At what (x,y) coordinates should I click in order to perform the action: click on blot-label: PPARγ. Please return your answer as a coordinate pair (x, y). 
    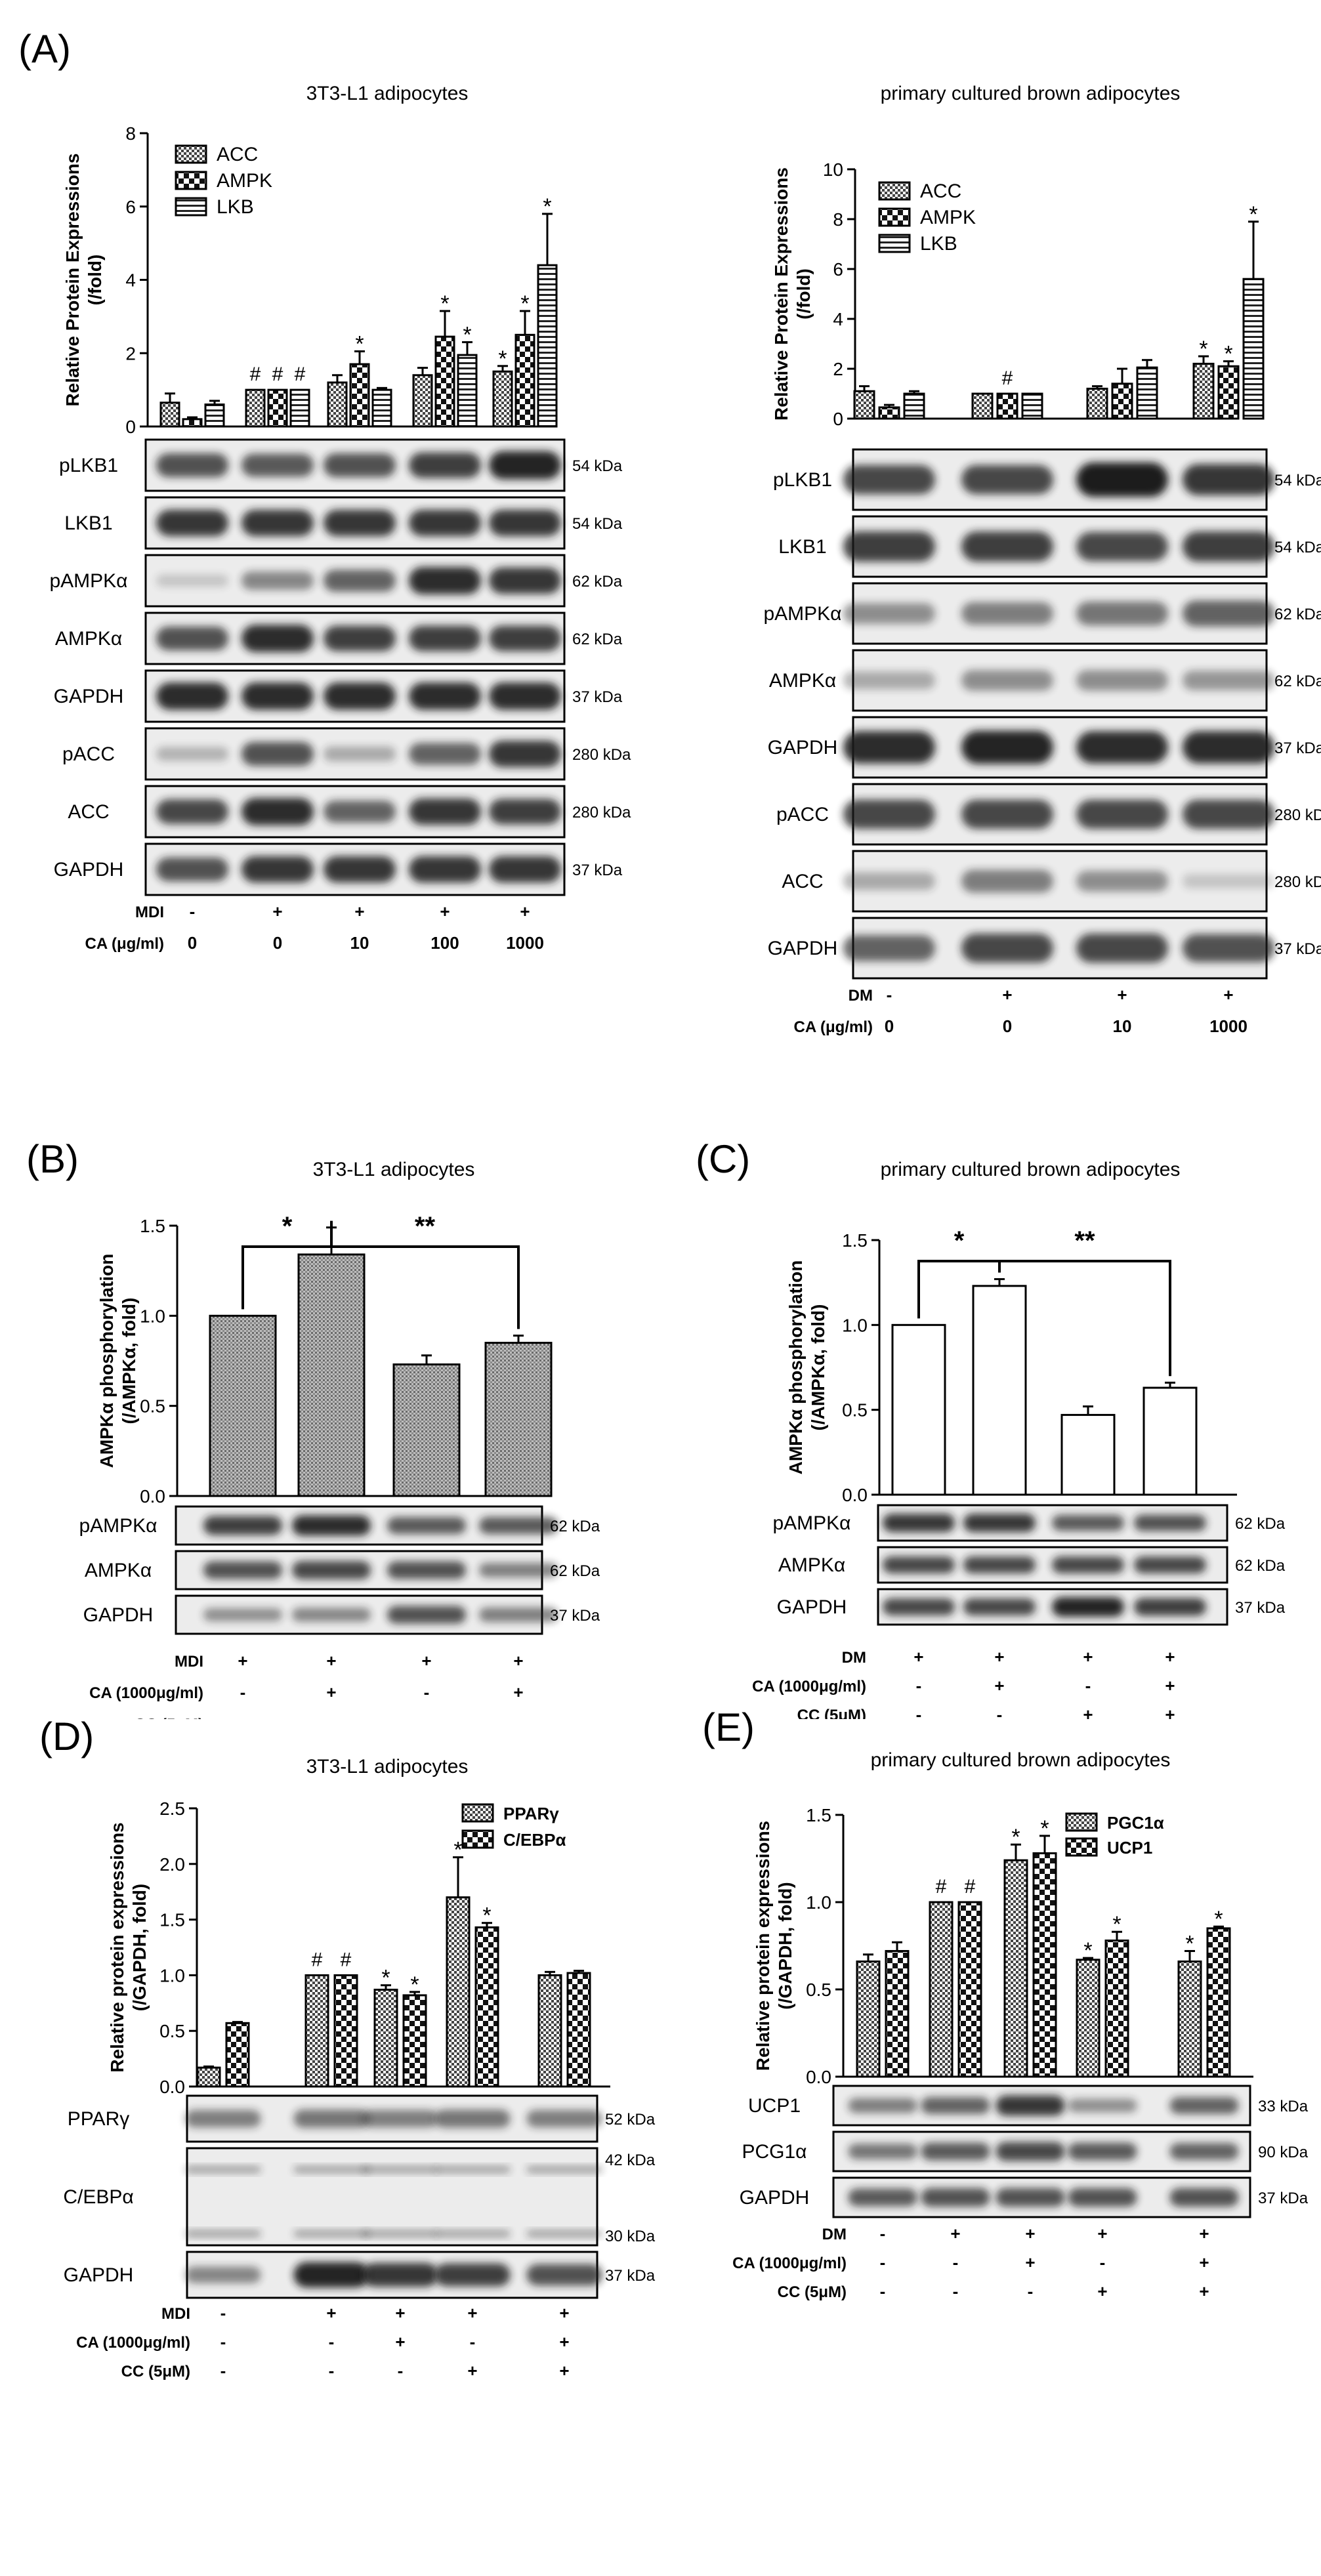
    Looking at the image, I should click on (99, 2119).